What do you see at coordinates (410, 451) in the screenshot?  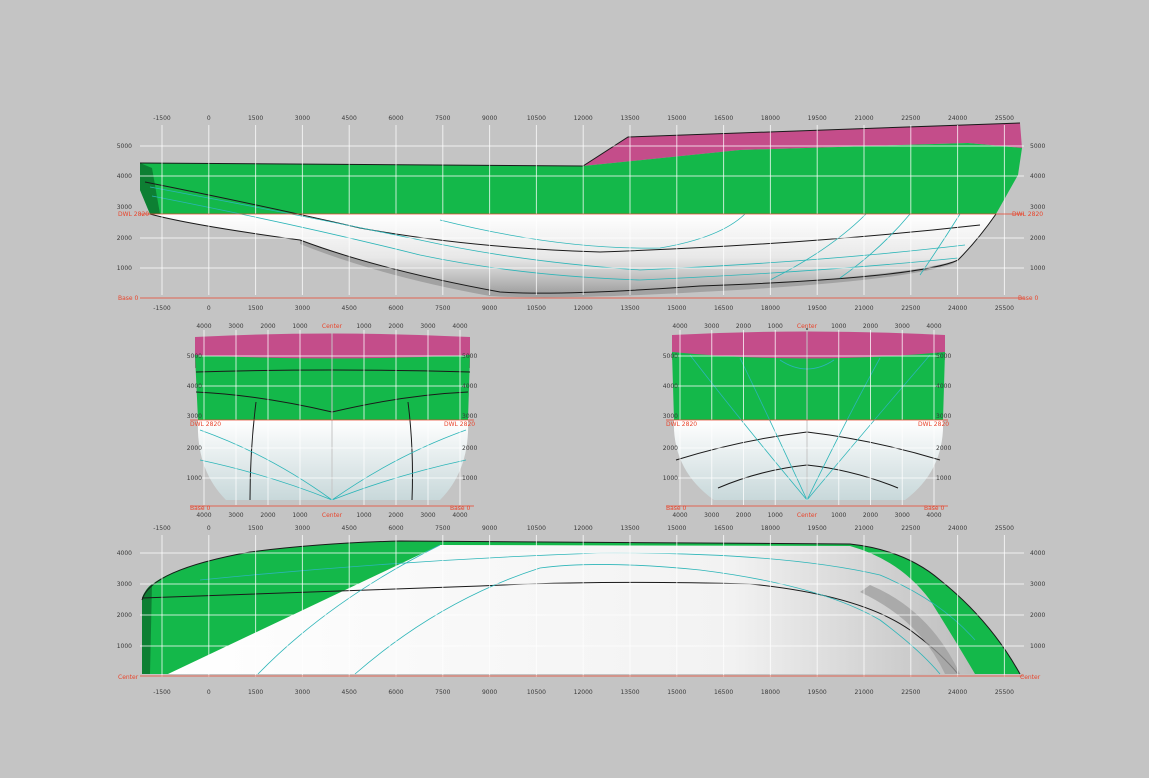 I see `aft-keel-stbd` at bounding box center [410, 451].